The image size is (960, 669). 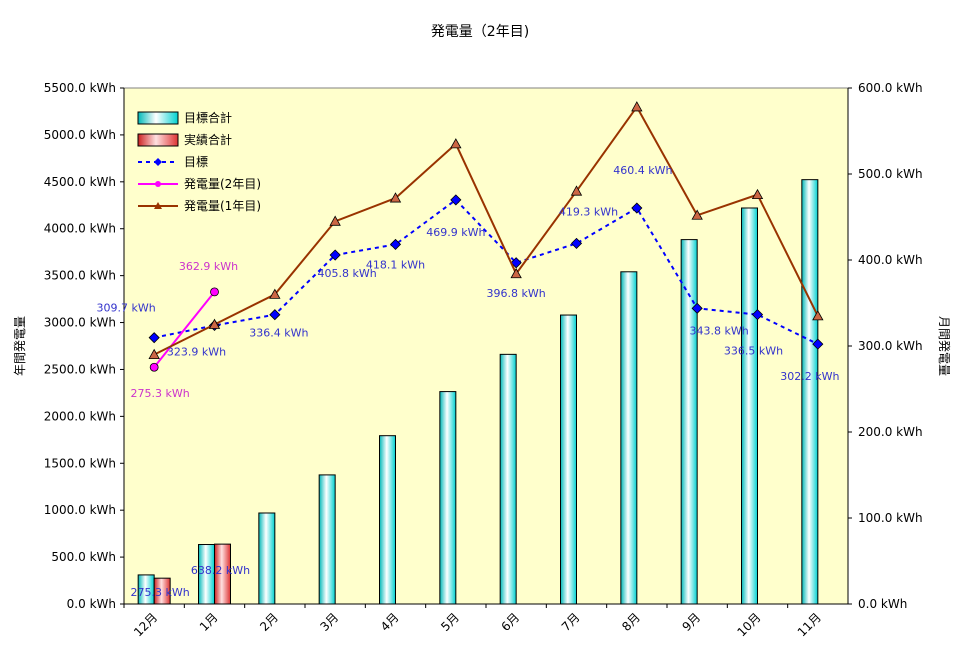 What do you see at coordinates (516, 293) in the screenshot?
I see `target-data-label: 396.8 kWh` at bounding box center [516, 293].